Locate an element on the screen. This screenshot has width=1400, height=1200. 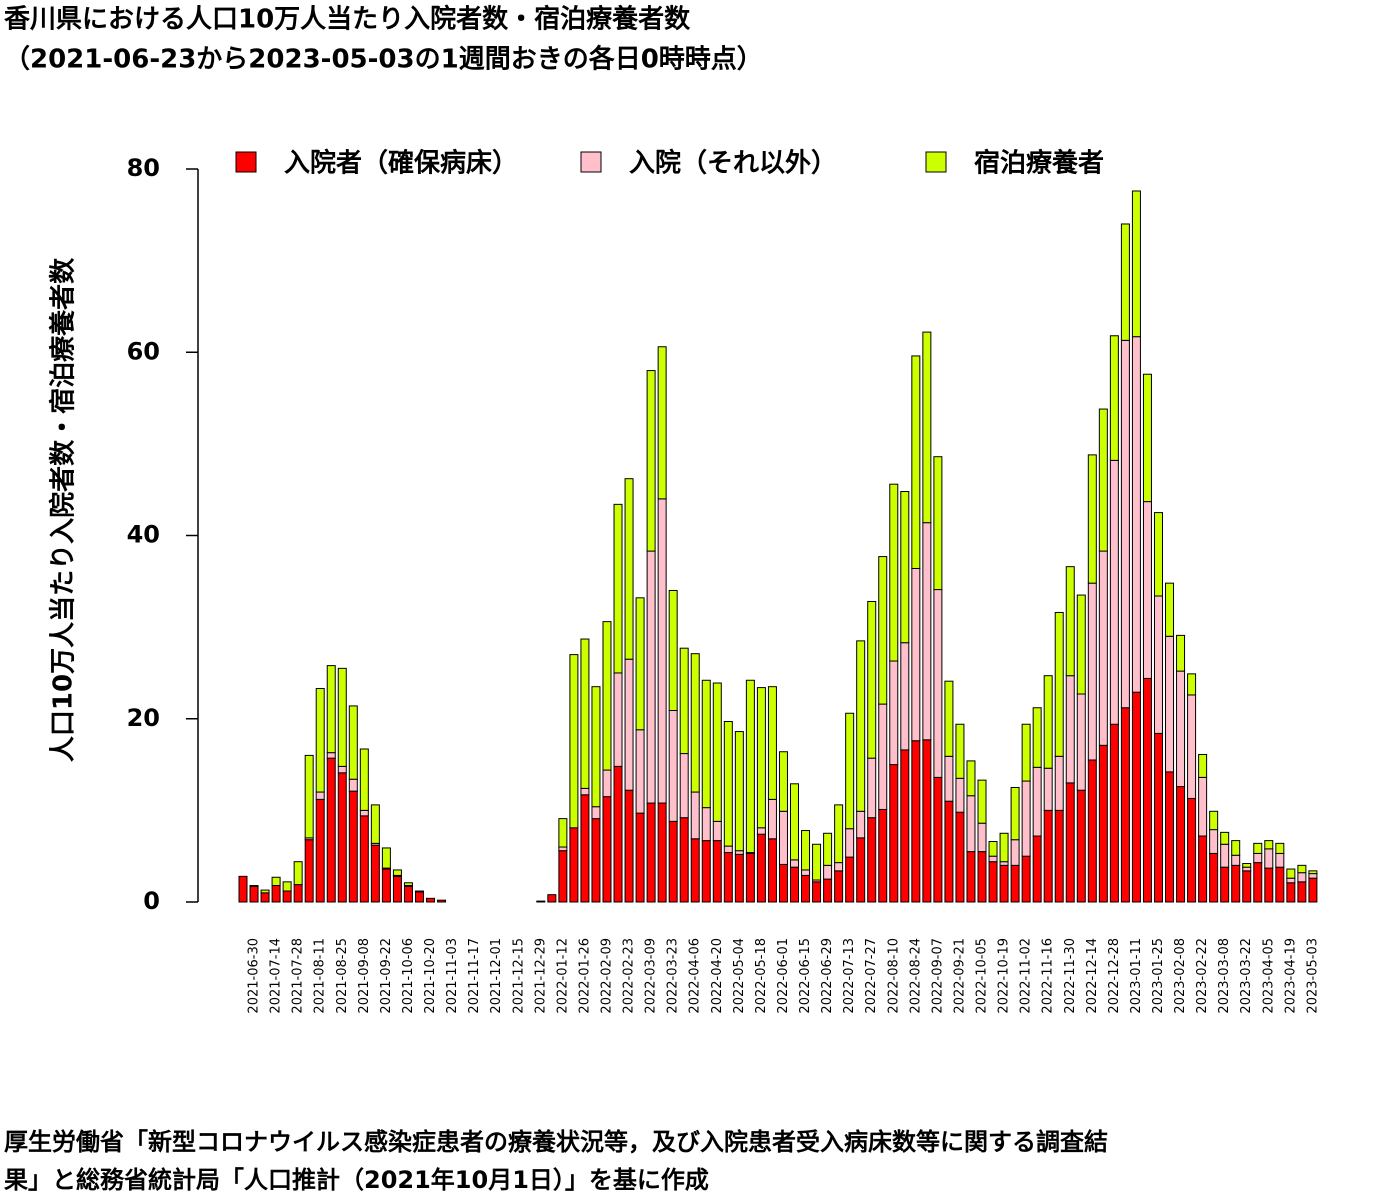
x-tick-label: 2021-09-22 is located at coordinates (386, 976).